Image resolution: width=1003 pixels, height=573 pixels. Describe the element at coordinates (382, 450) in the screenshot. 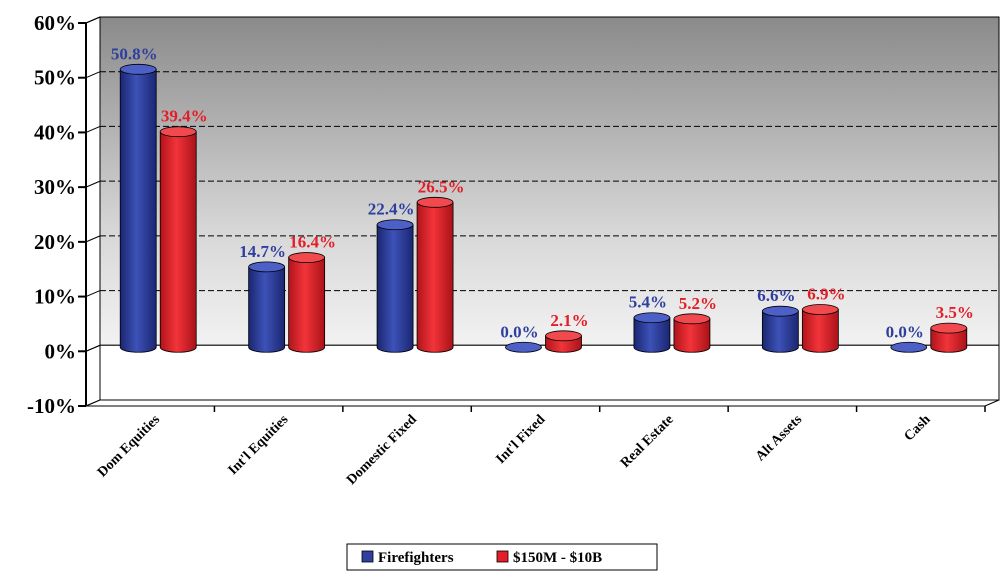

I see `x-tick-label: Domestic Fixed` at that location.